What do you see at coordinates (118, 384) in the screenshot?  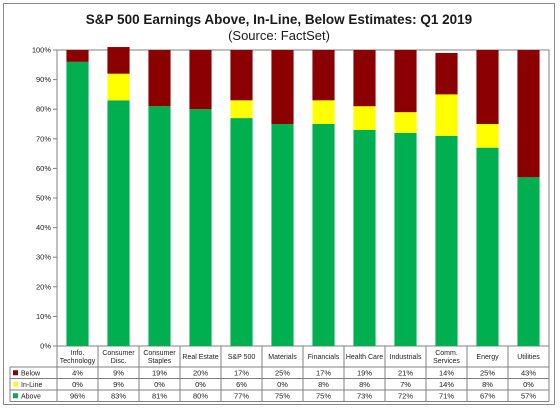 I see `table-cell-in-line: 9%` at bounding box center [118, 384].